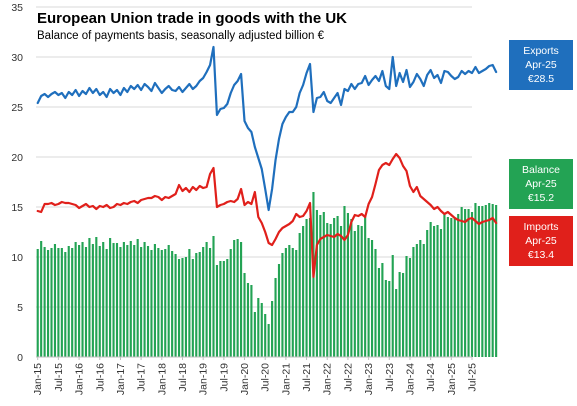  Describe the element at coordinates (541, 65) in the screenshot. I see `legend-exports-period: Apr-25` at that location.